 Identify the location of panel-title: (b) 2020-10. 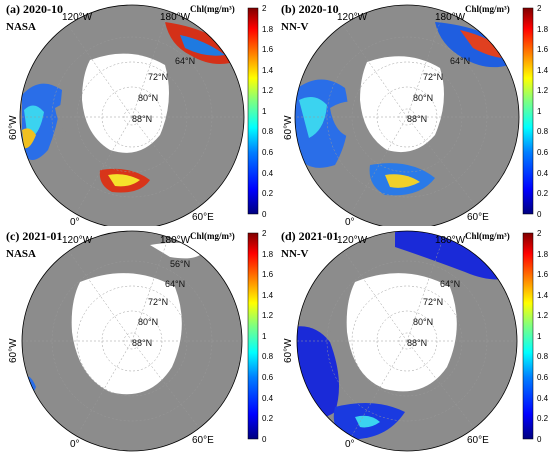
(310, 9).